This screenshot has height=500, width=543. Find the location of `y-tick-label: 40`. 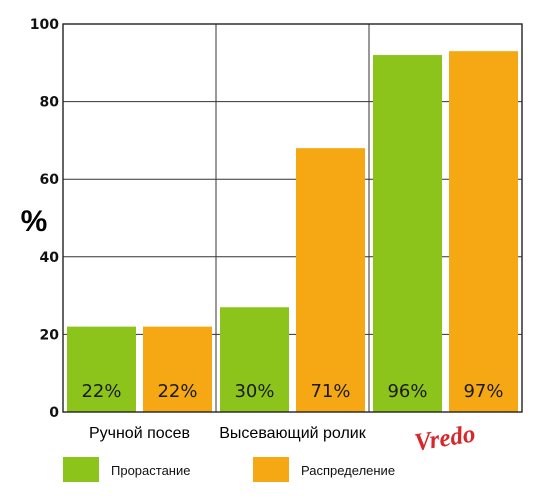

y-tick-label: 40 is located at coordinates (50, 258).